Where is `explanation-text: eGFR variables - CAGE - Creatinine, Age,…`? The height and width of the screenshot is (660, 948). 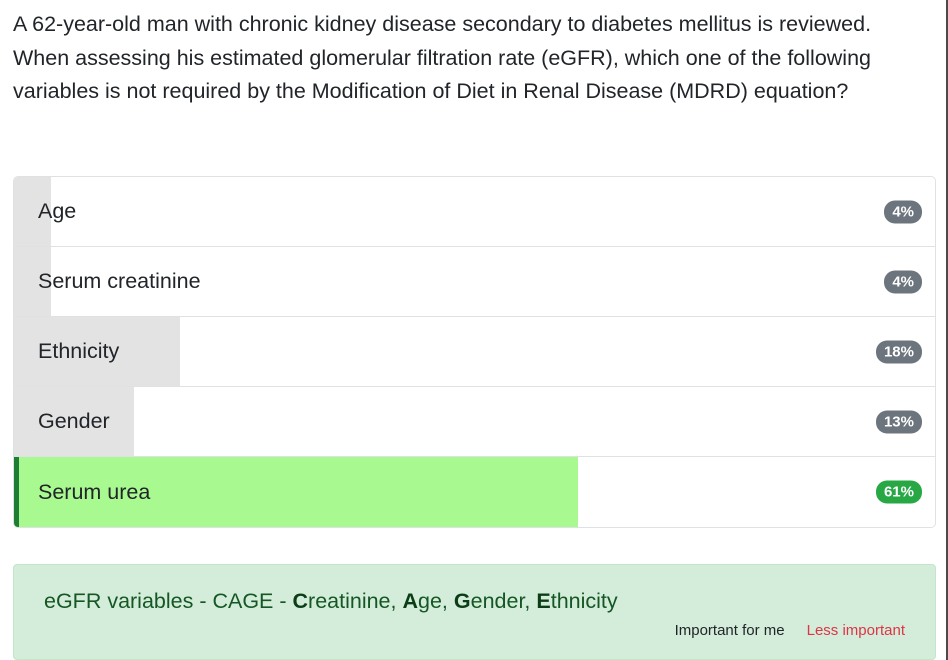
explanation-text: eGFR variables - CAGE - Creatinine, Age,… is located at coordinates (331, 601).